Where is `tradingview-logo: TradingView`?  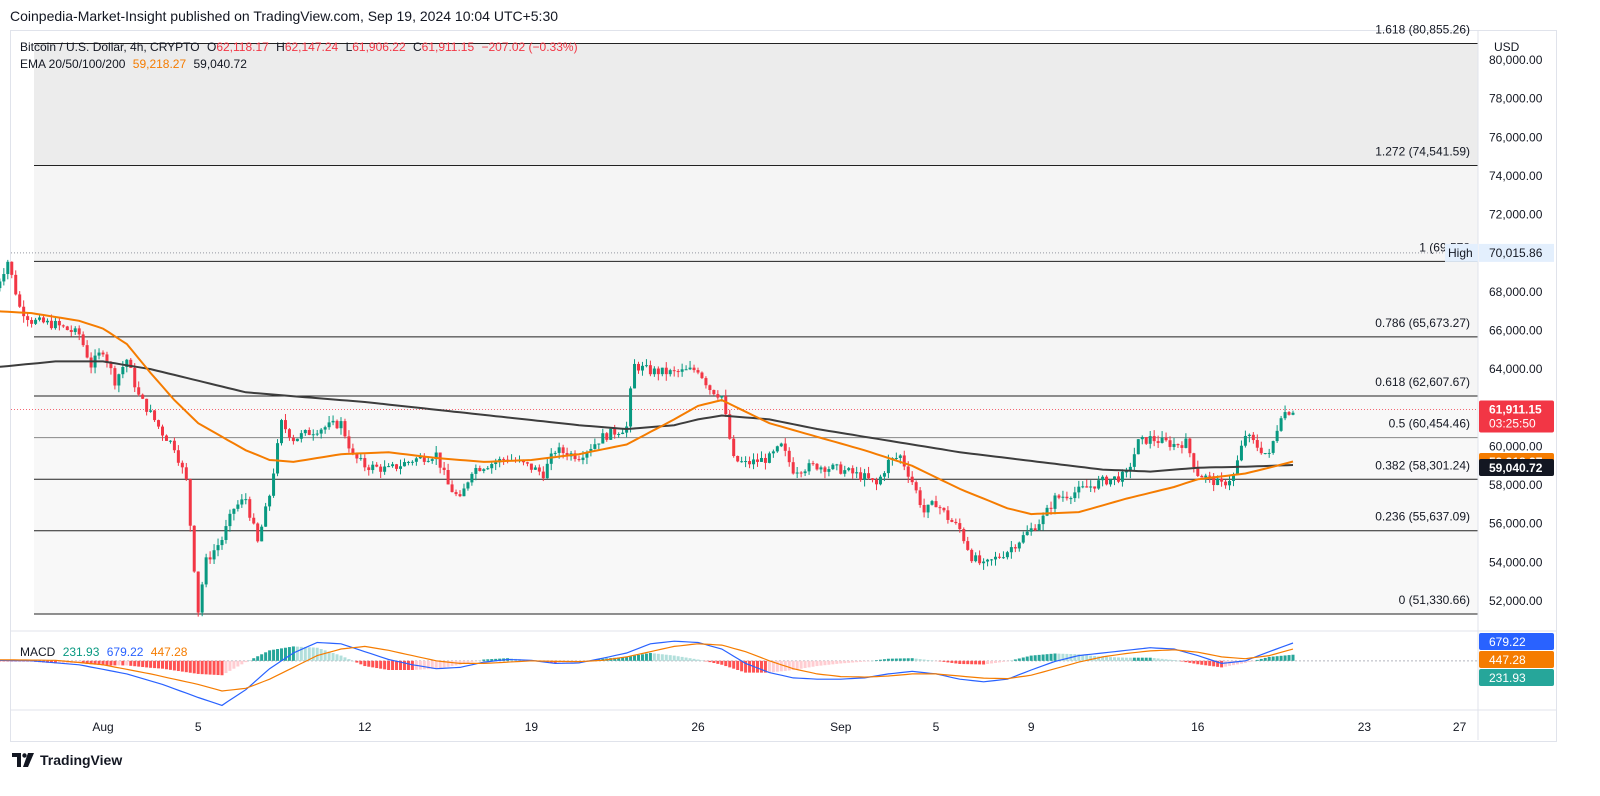
tradingview-logo: TradingView is located at coordinates (67, 760).